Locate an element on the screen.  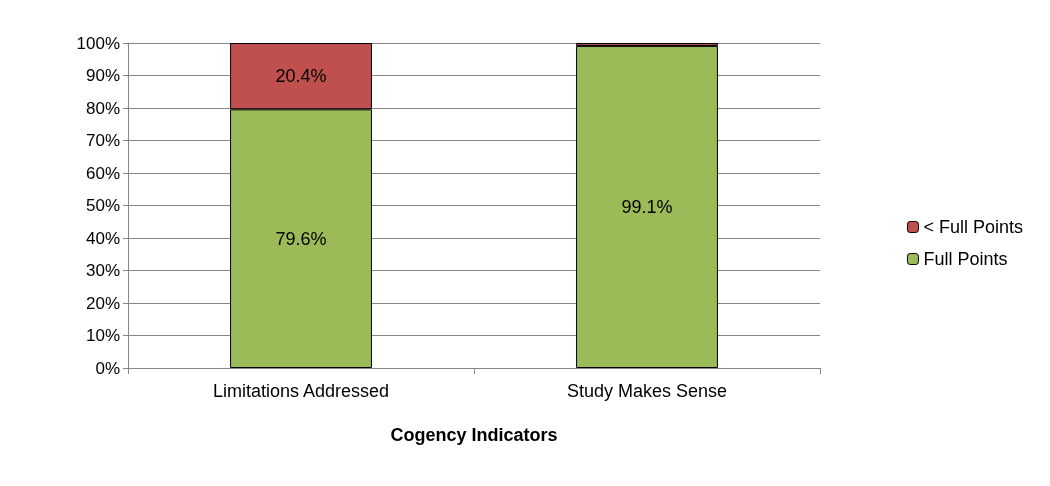
legend-label: Full Points is located at coordinates (965, 259).